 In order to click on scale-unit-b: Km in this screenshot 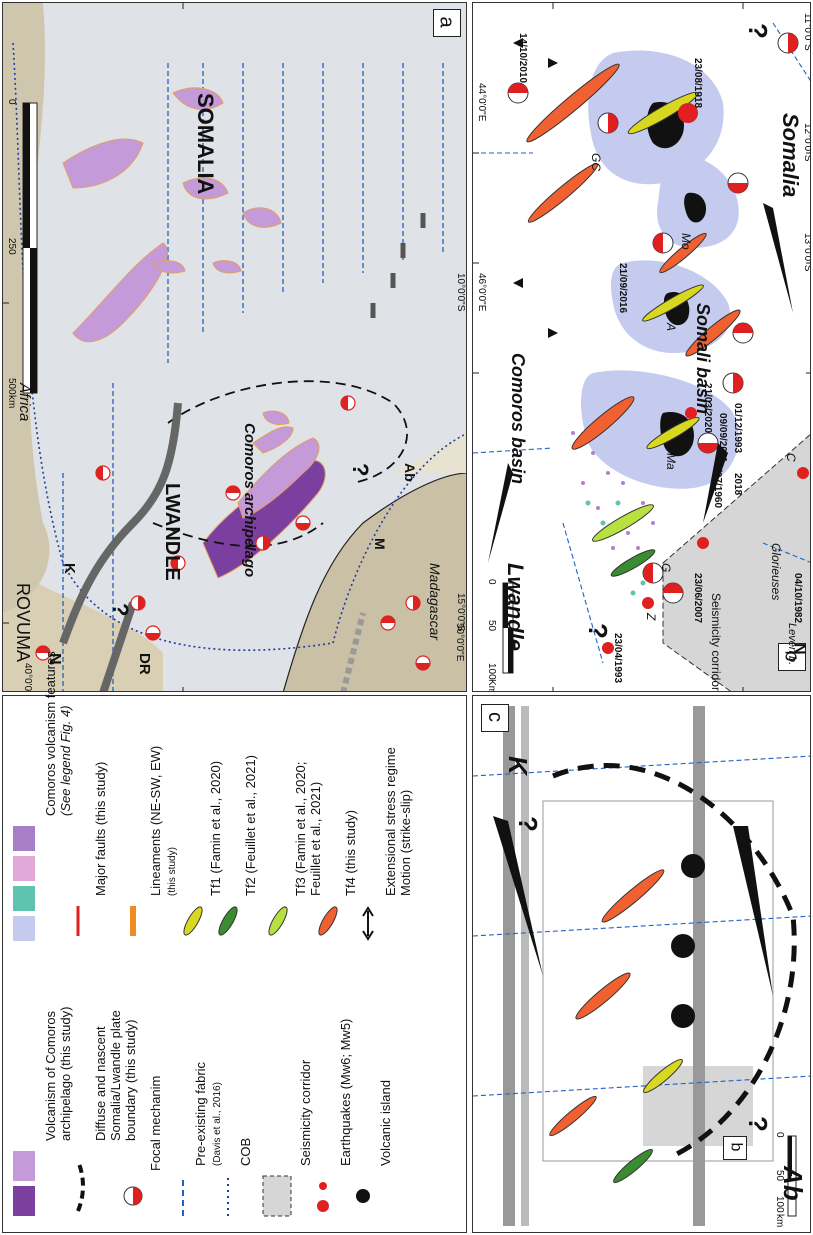, I will do `click(491, 685)`.